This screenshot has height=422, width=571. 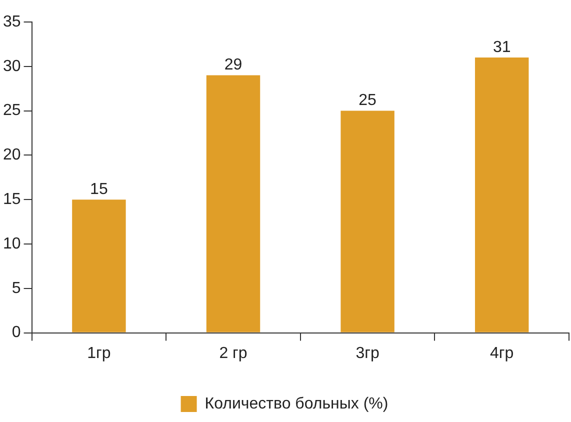 What do you see at coordinates (233, 353) in the screenshot?
I see `x-tick-label: 2 гр` at bounding box center [233, 353].